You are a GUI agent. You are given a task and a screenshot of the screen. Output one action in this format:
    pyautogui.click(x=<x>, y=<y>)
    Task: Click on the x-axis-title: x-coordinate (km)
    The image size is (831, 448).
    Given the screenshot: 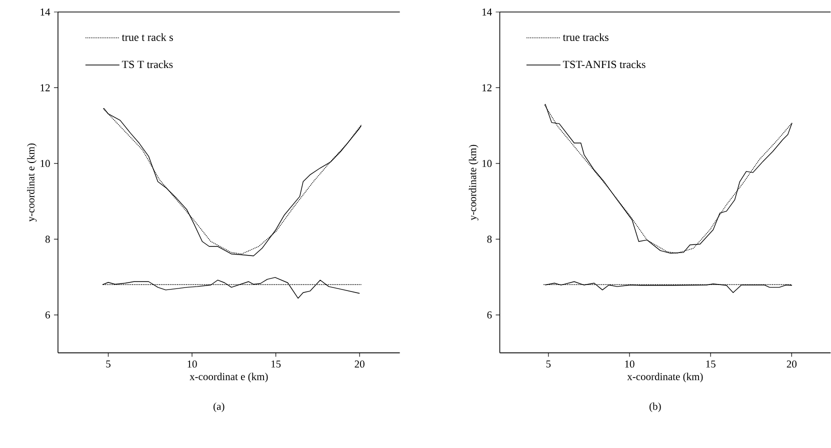 What is the action you would take?
    pyautogui.click(x=665, y=377)
    